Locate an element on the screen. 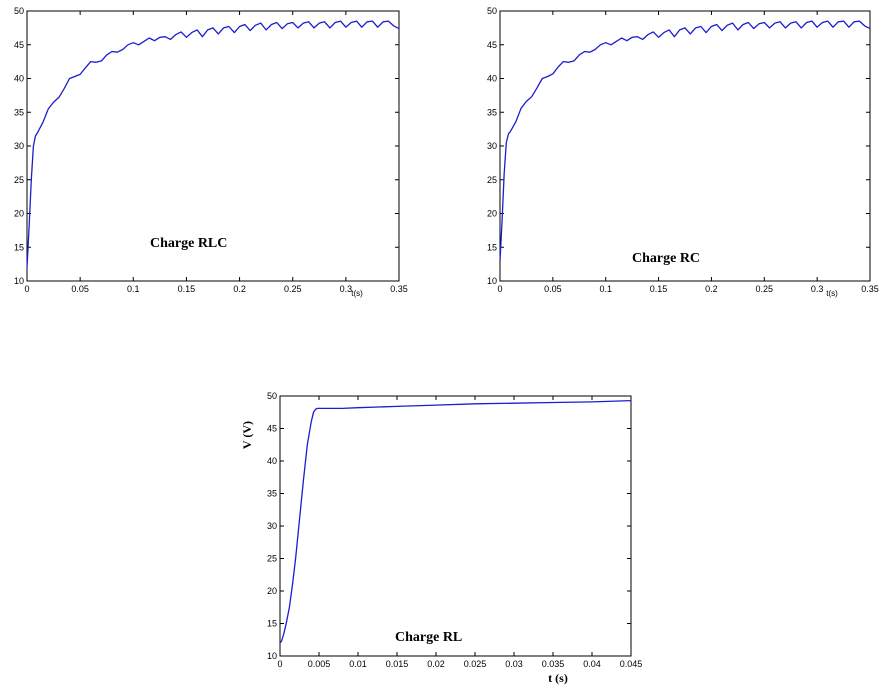 This screenshot has height=686, width=882. x-tick-label: 0.01 is located at coordinates (358, 664).